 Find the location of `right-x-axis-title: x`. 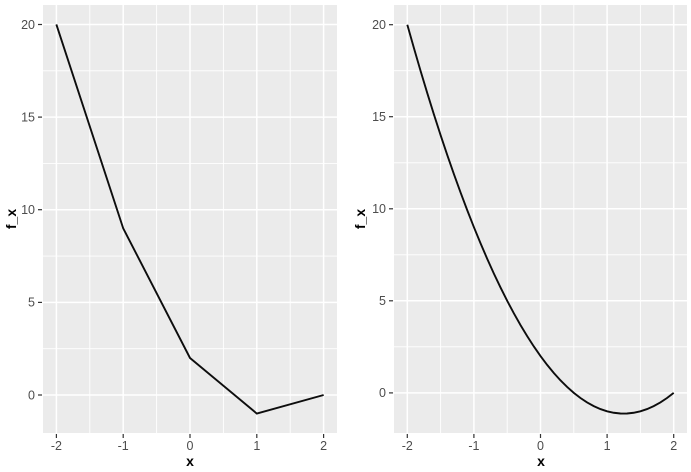

right-x-axis-title: x is located at coordinates (541, 461).